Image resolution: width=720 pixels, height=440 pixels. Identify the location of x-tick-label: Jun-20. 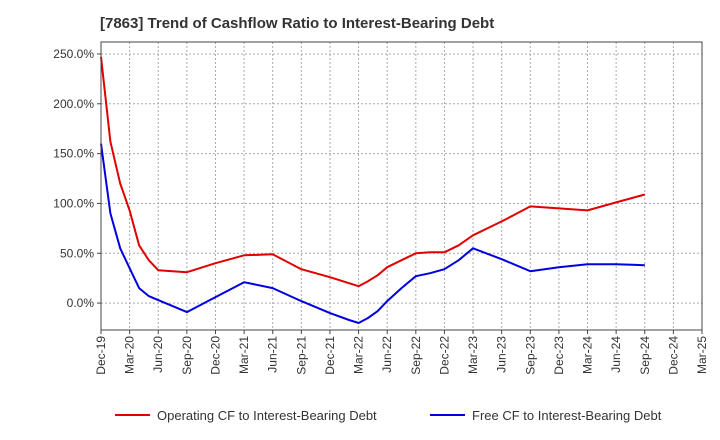
(158, 354).